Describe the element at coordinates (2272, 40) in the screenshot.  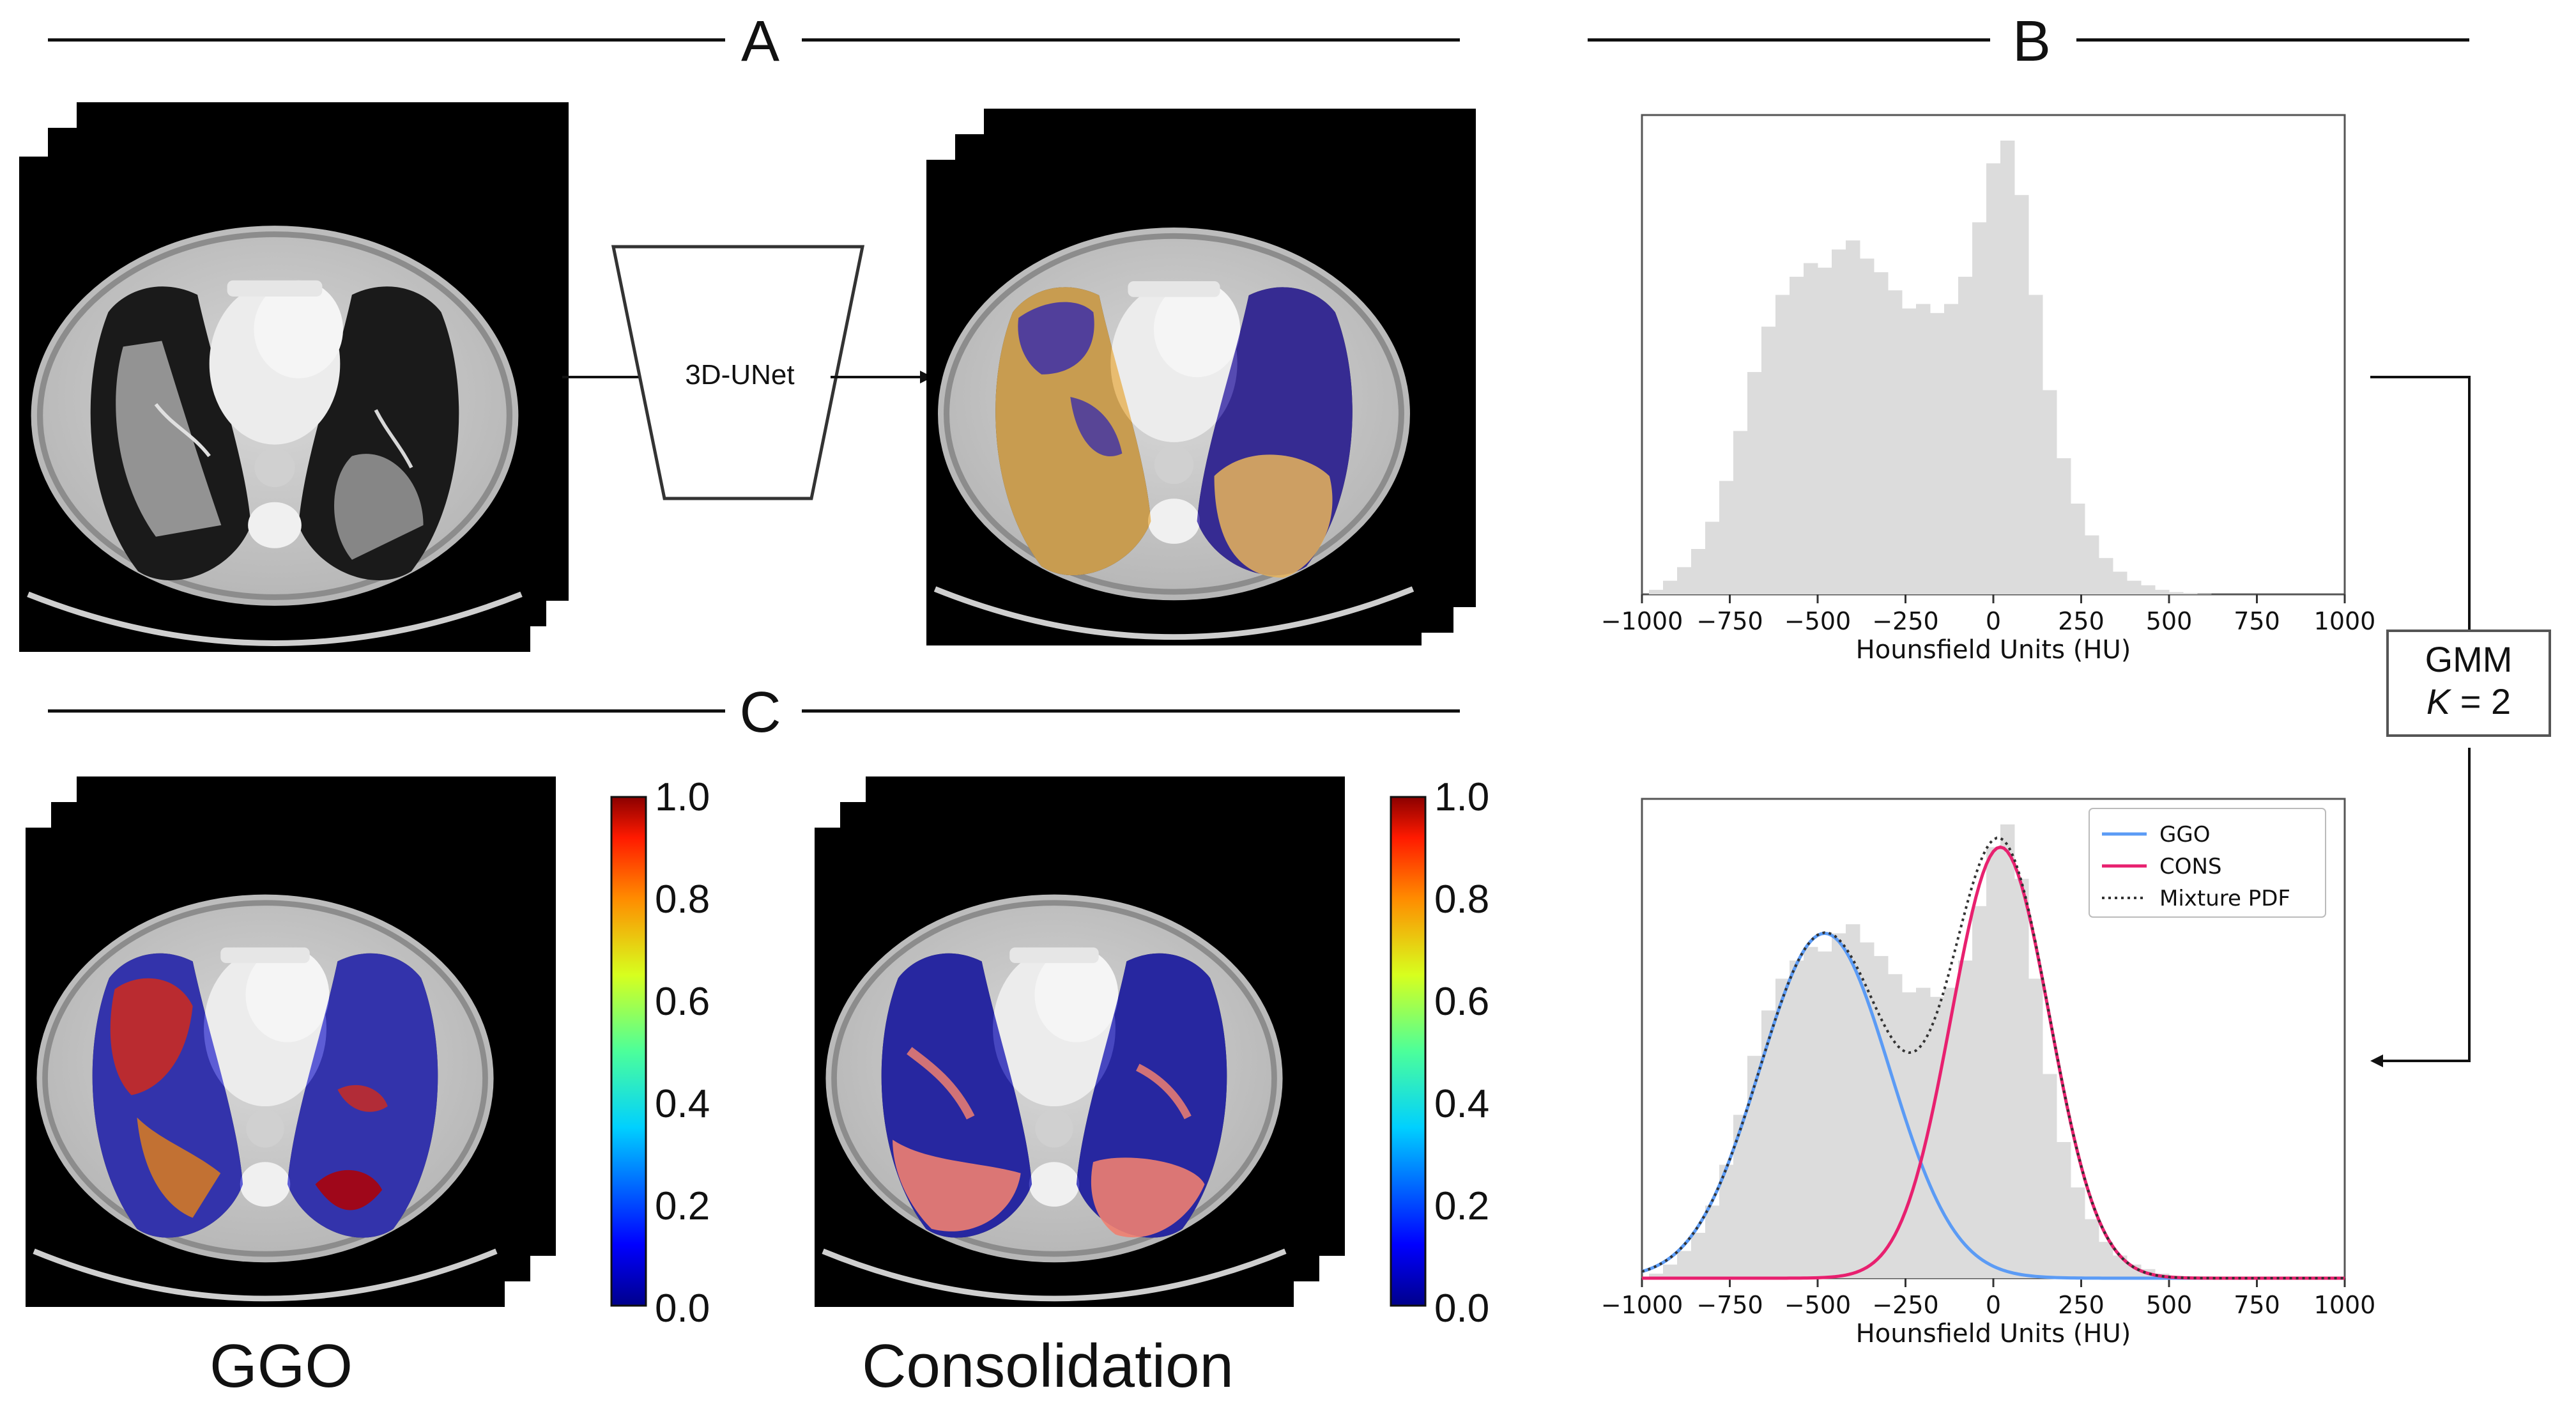
I see `rule-b-right` at that location.